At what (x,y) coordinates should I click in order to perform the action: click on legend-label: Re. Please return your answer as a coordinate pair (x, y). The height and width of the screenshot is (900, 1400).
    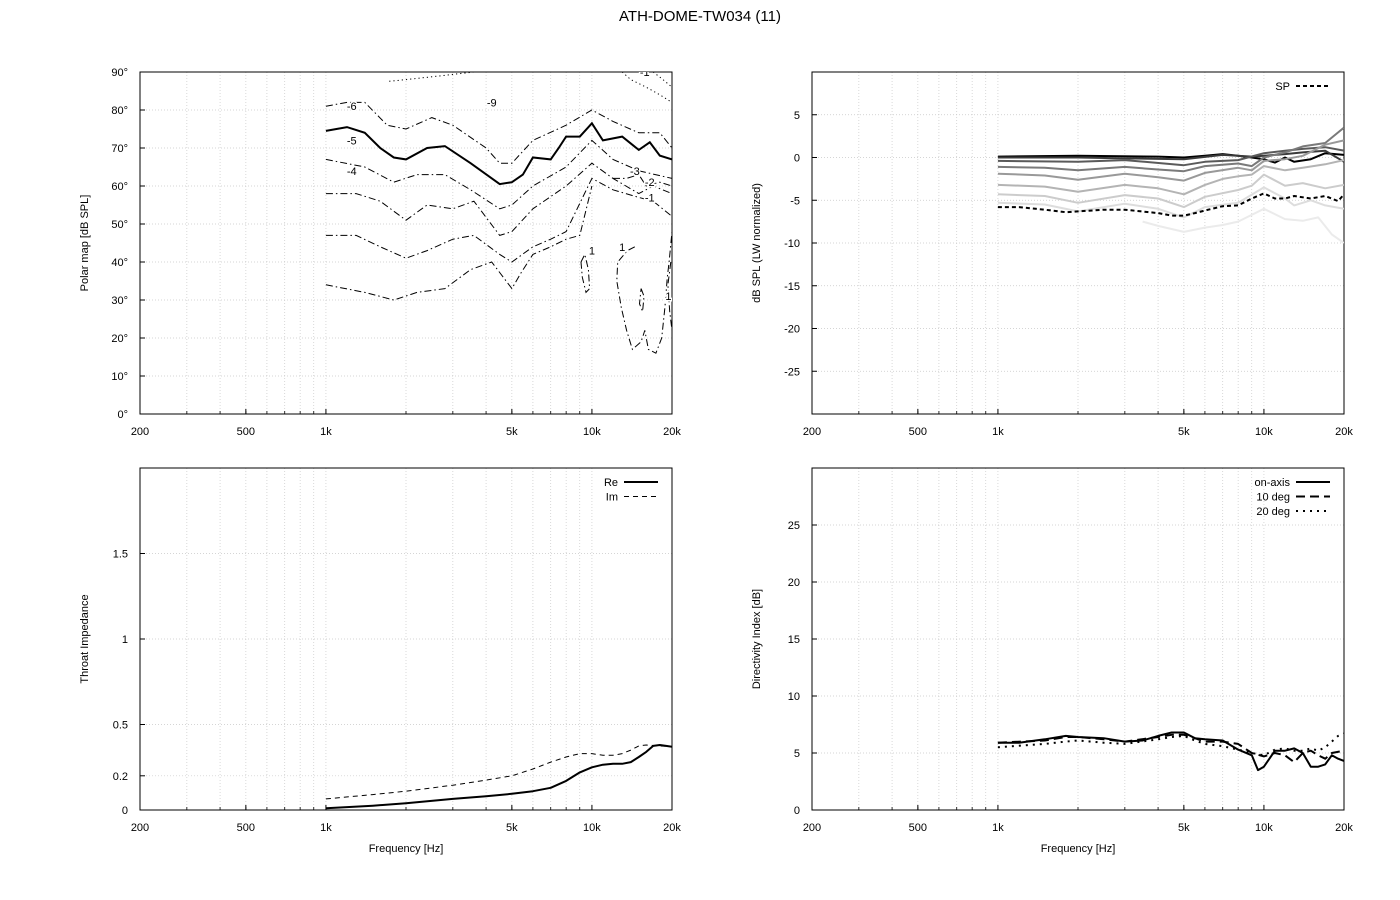
    Looking at the image, I should click on (611, 483).